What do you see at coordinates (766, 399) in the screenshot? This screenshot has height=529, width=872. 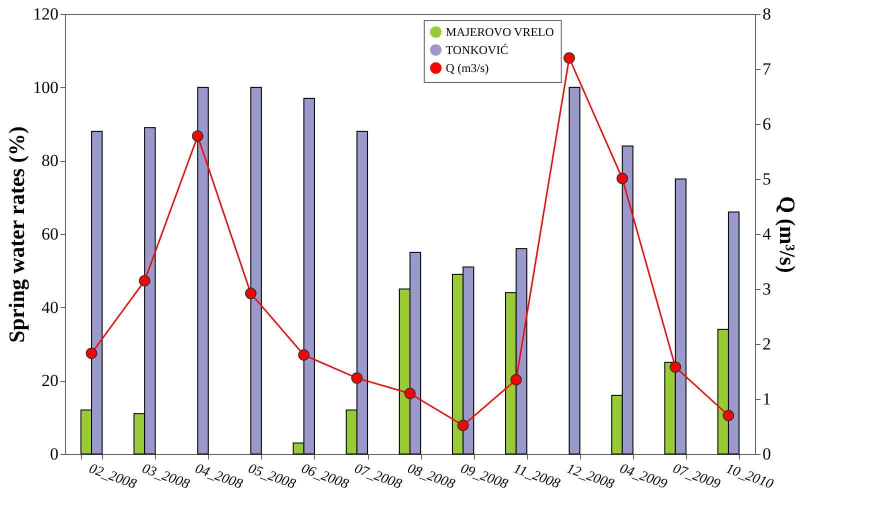 I see `y2-tick-label: 1` at bounding box center [766, 399].